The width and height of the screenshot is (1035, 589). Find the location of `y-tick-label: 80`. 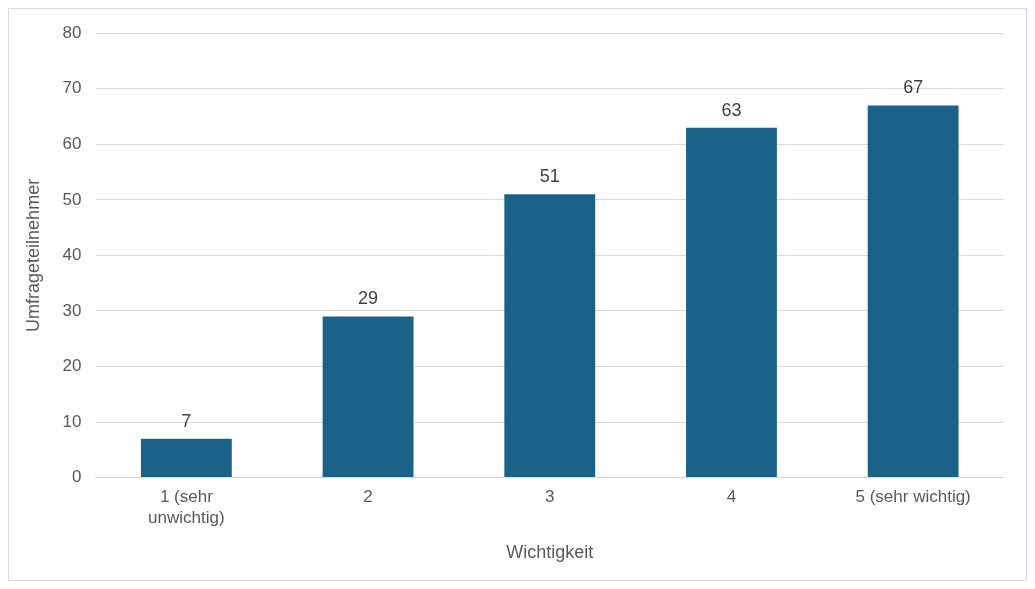

y-tick-label: 80 is located at coordinates (72, 32).